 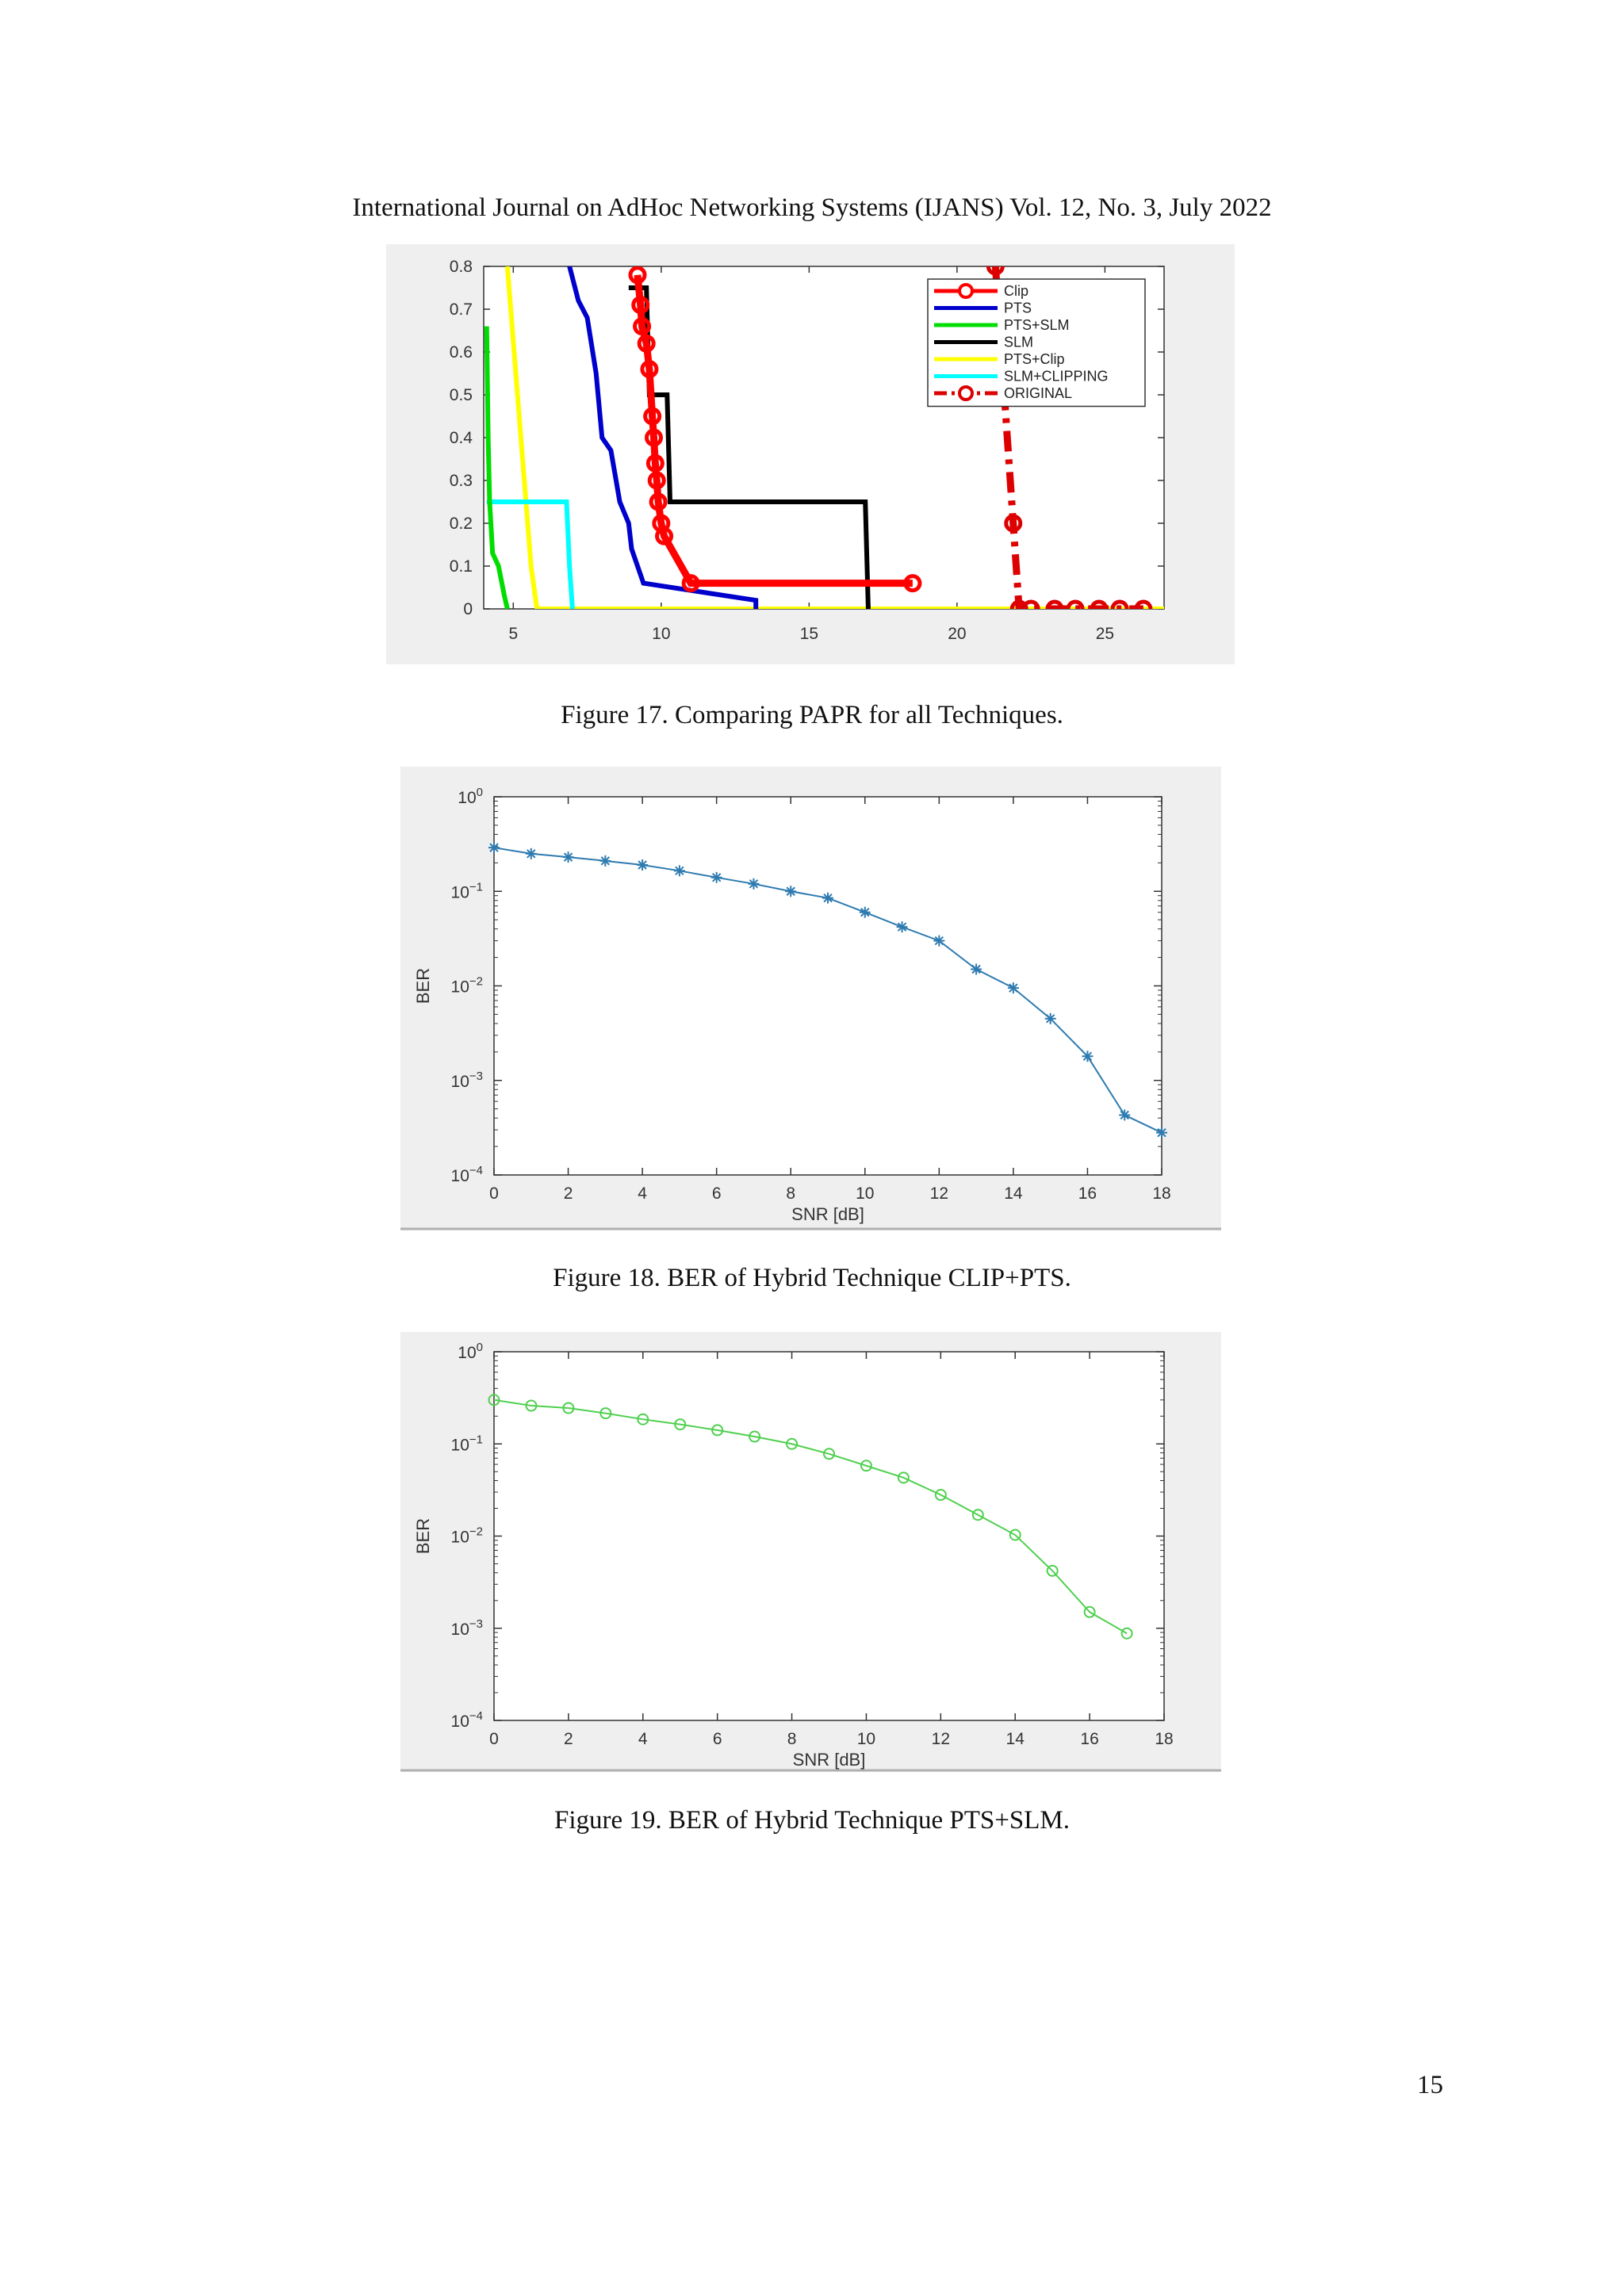 I want to click on y-tick-label: 10⁰, so click(x=470, y=796).